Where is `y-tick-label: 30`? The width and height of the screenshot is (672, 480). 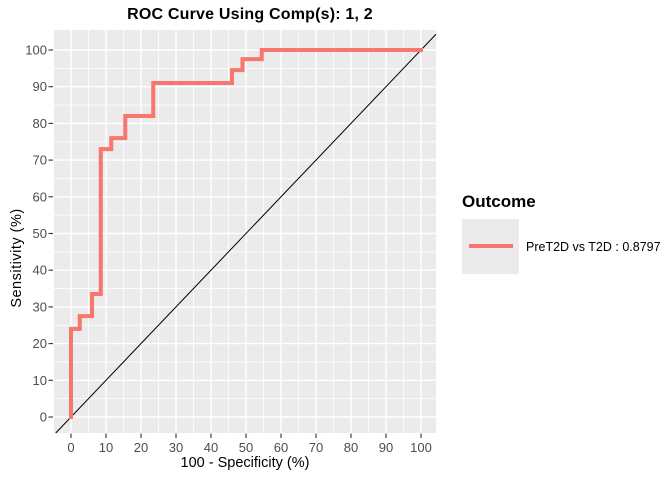
y-tick-label: 30 is located at coordinates (40, 306).